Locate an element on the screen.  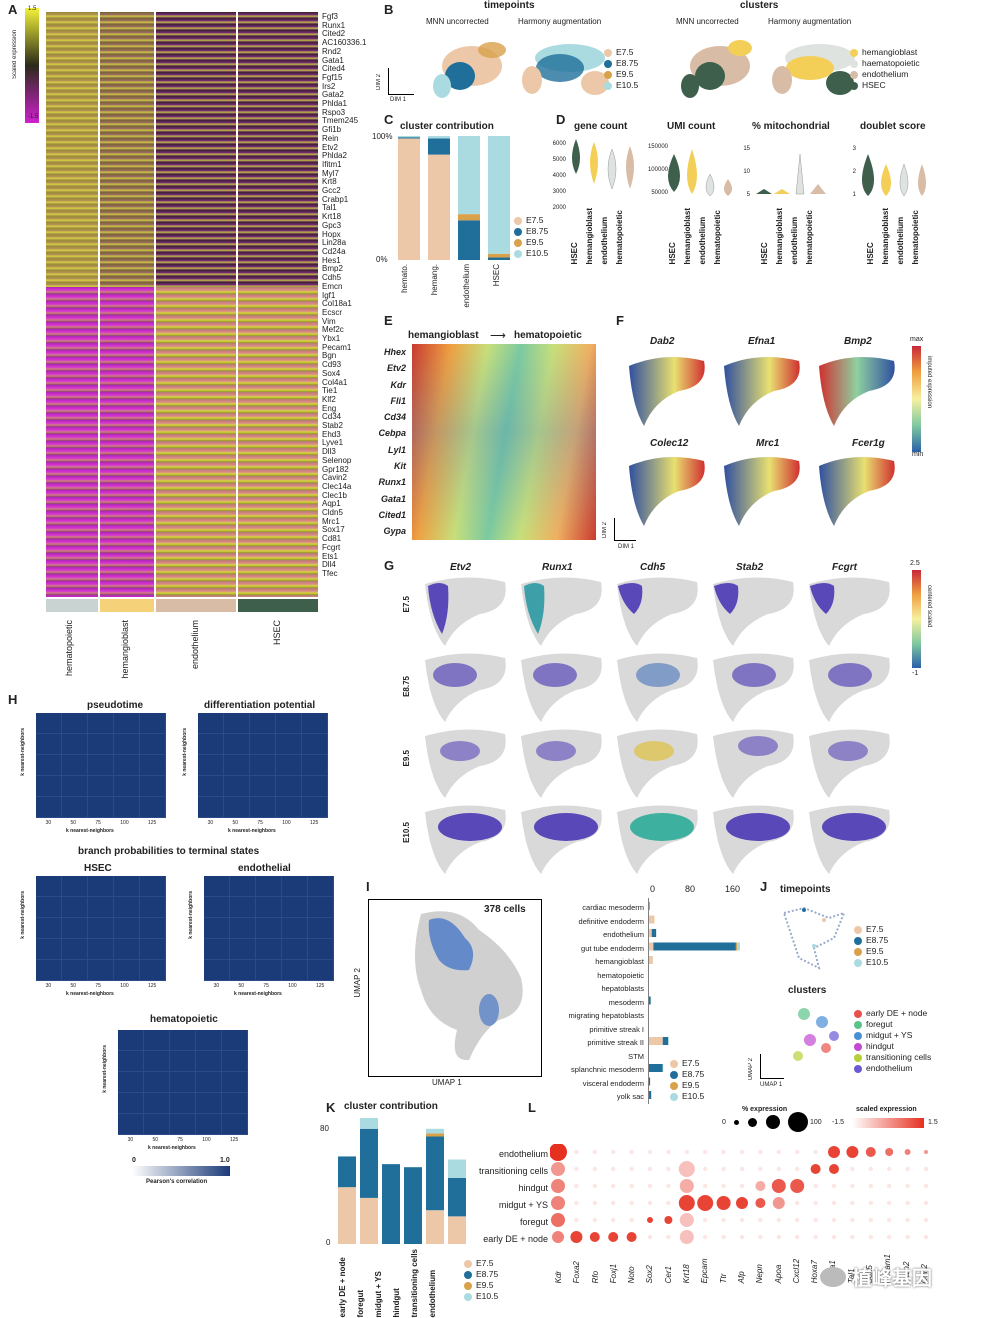
g-gene-4: Fcgrt is located at coordinates (844, 567).